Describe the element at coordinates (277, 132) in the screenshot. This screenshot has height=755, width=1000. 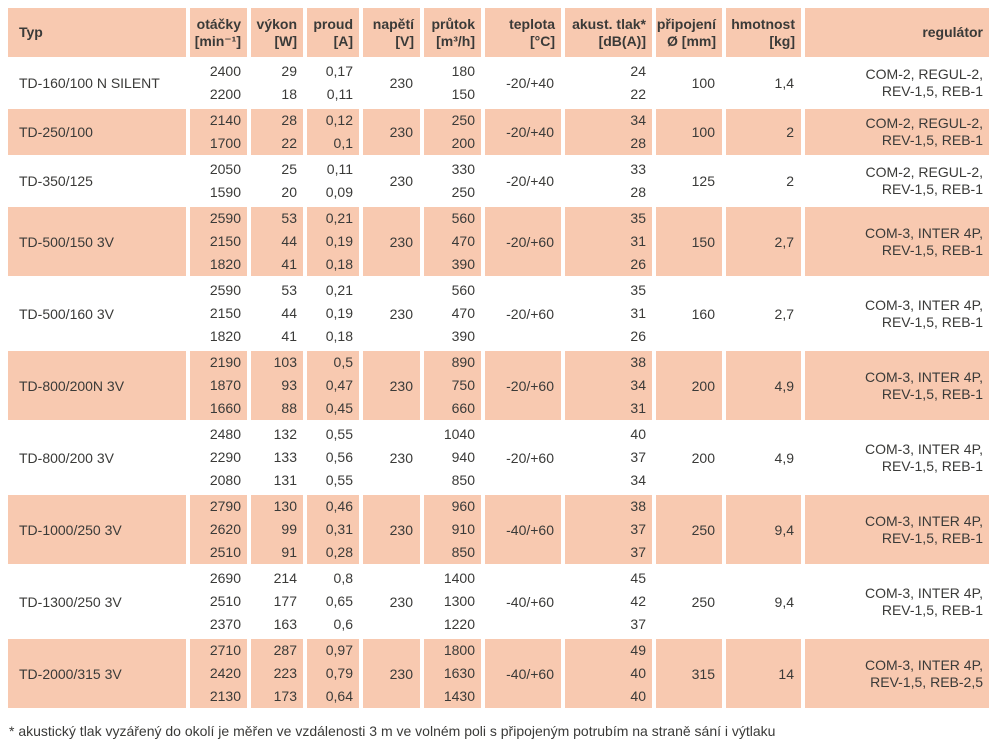
I see `cell-vykon: 28 22` at that location.